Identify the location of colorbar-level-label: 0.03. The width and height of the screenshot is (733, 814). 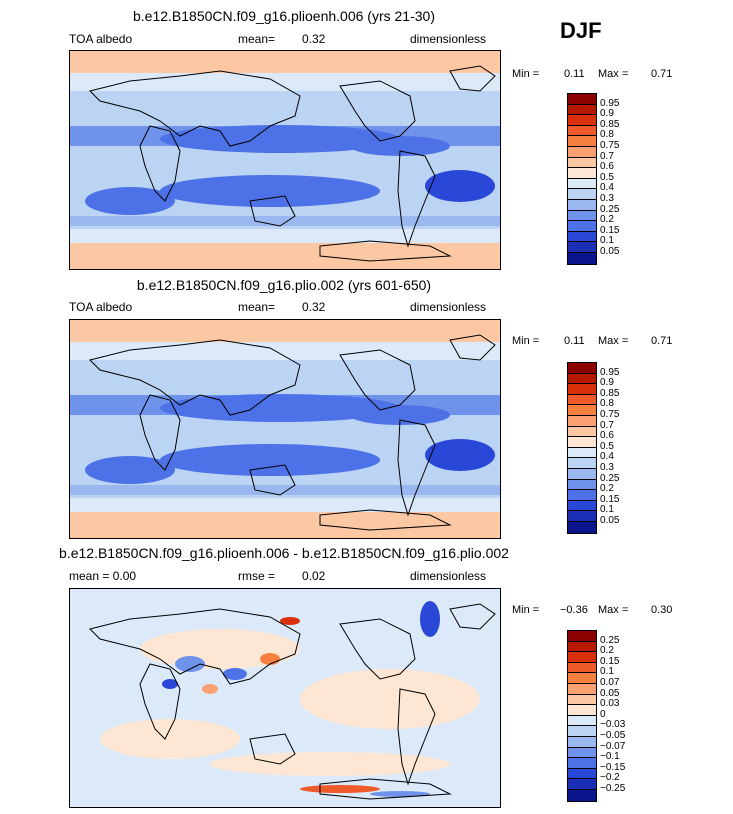
(610, 704).